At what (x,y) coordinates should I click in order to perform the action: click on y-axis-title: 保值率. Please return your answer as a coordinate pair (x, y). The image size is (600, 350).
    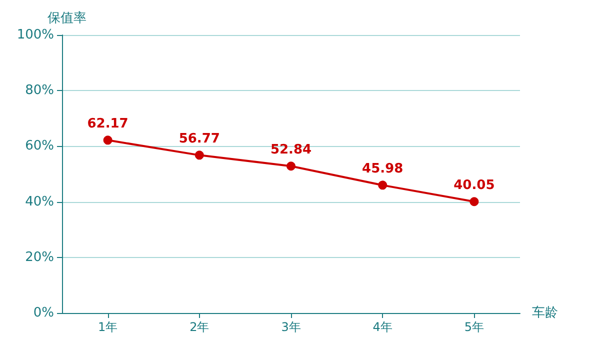
    Looking at the image, I should click on (67, 18).